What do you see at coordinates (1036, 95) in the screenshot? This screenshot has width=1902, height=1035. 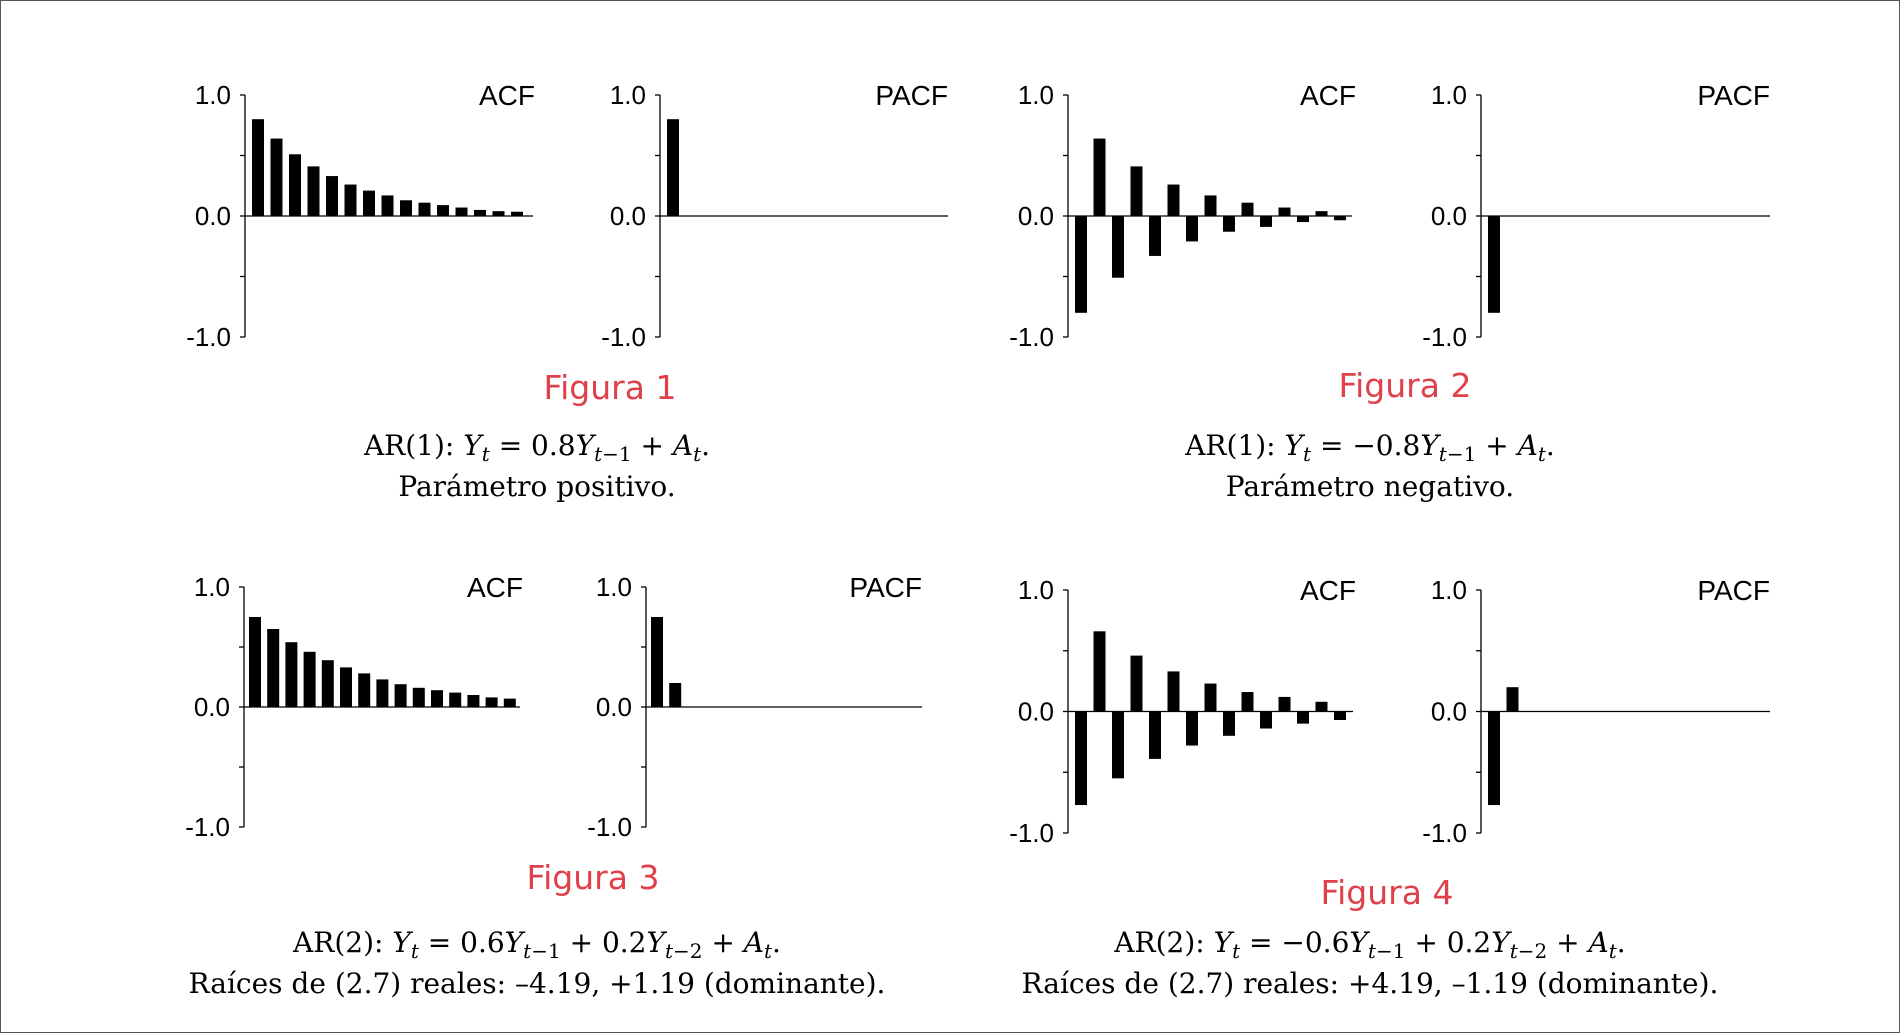 I see `fig2-acf-tick-label: 1.0` at bounding box center [1036, 95].